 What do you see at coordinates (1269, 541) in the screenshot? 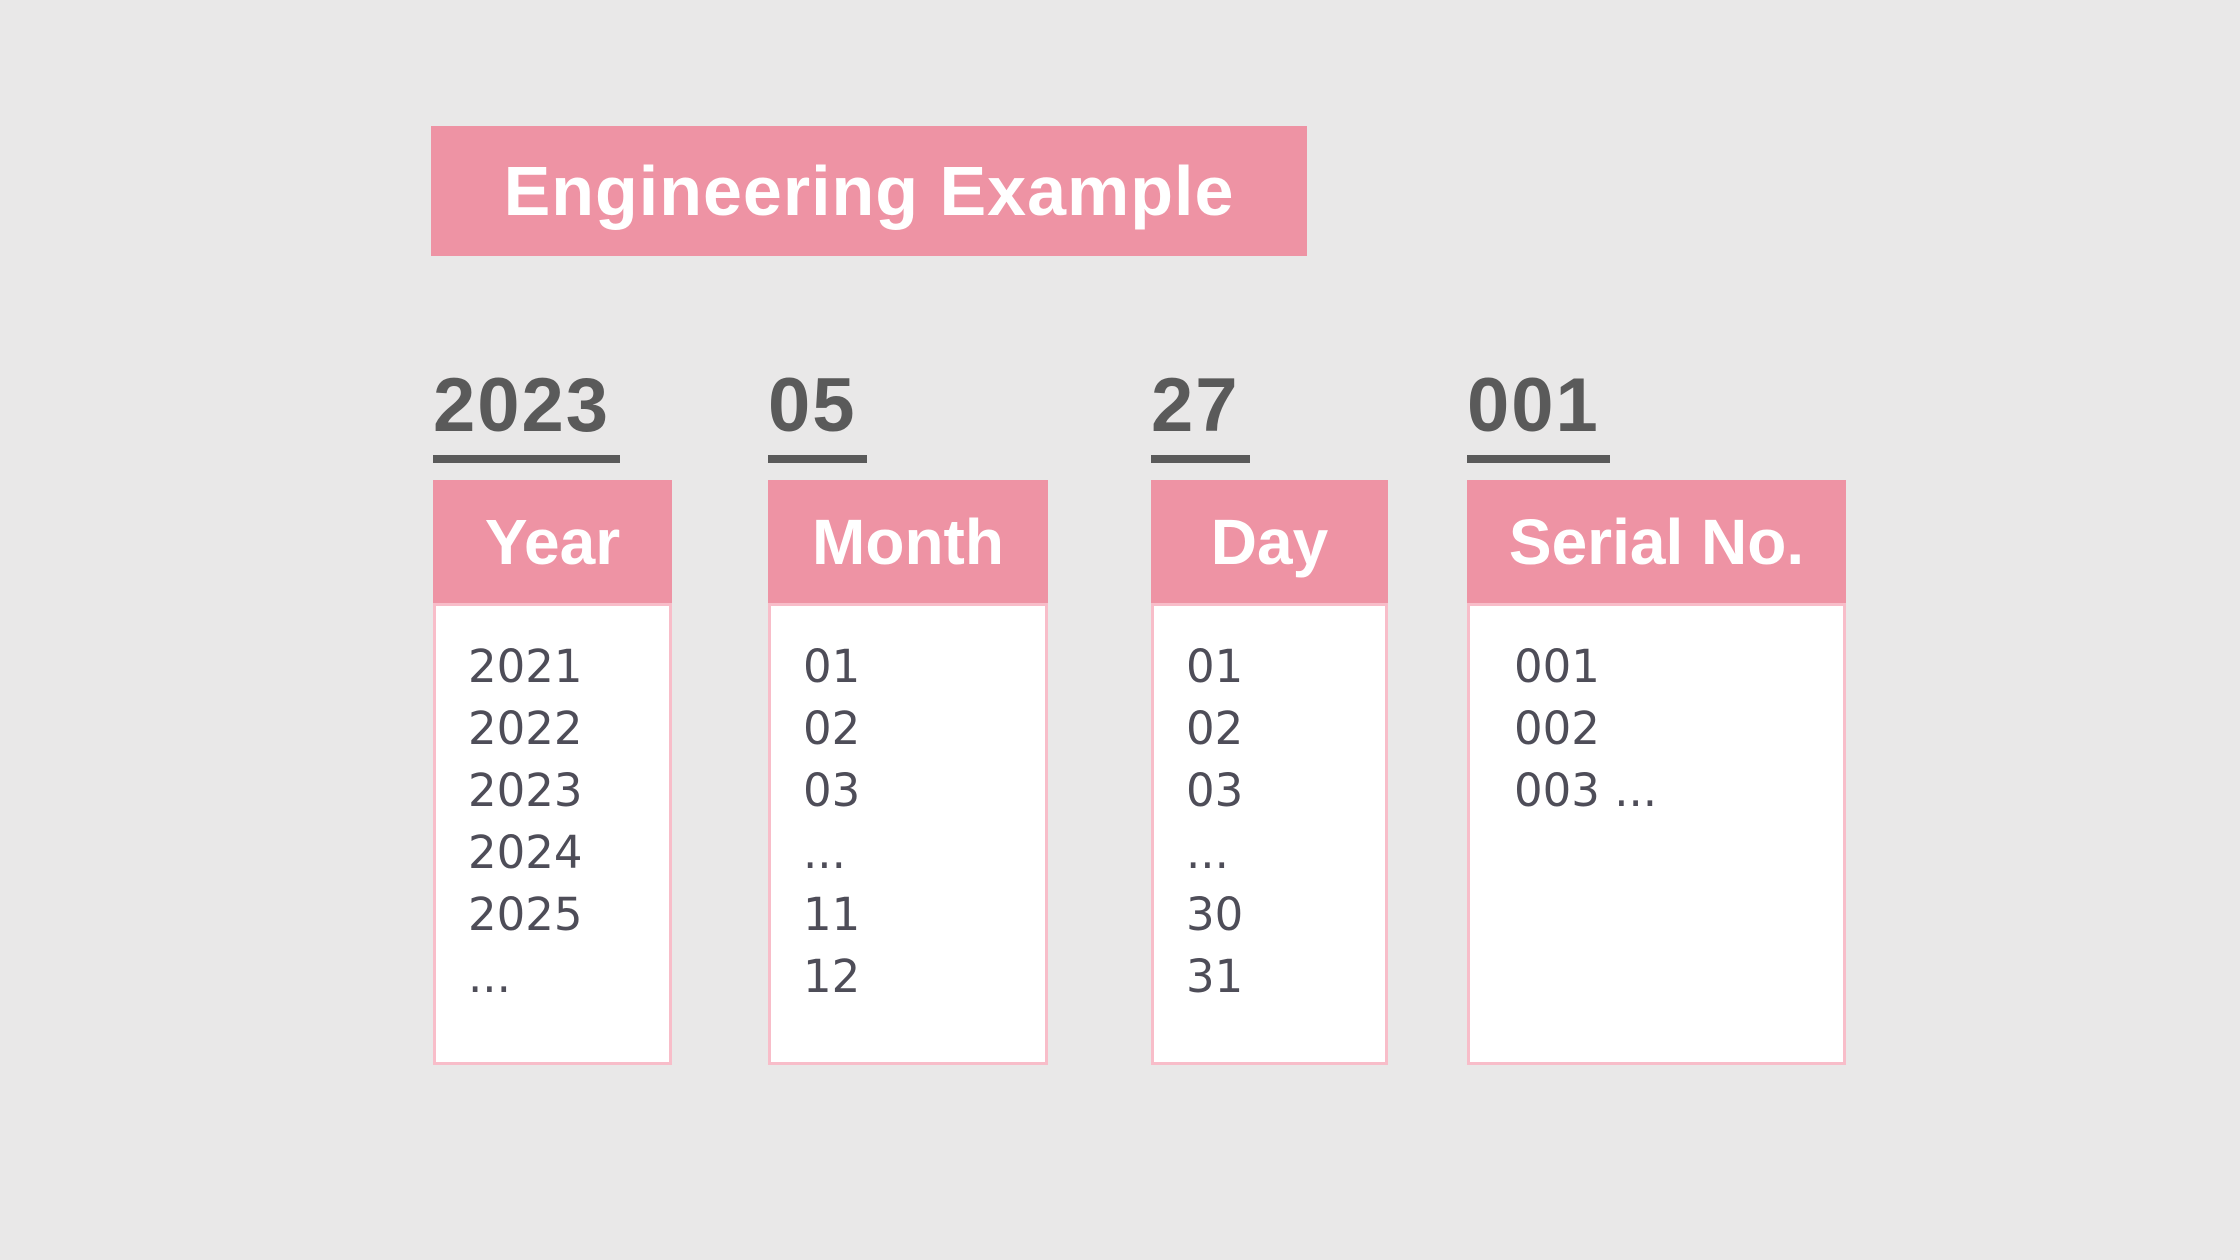
I see `header-day: Day` at bounding box center [1269, 541].